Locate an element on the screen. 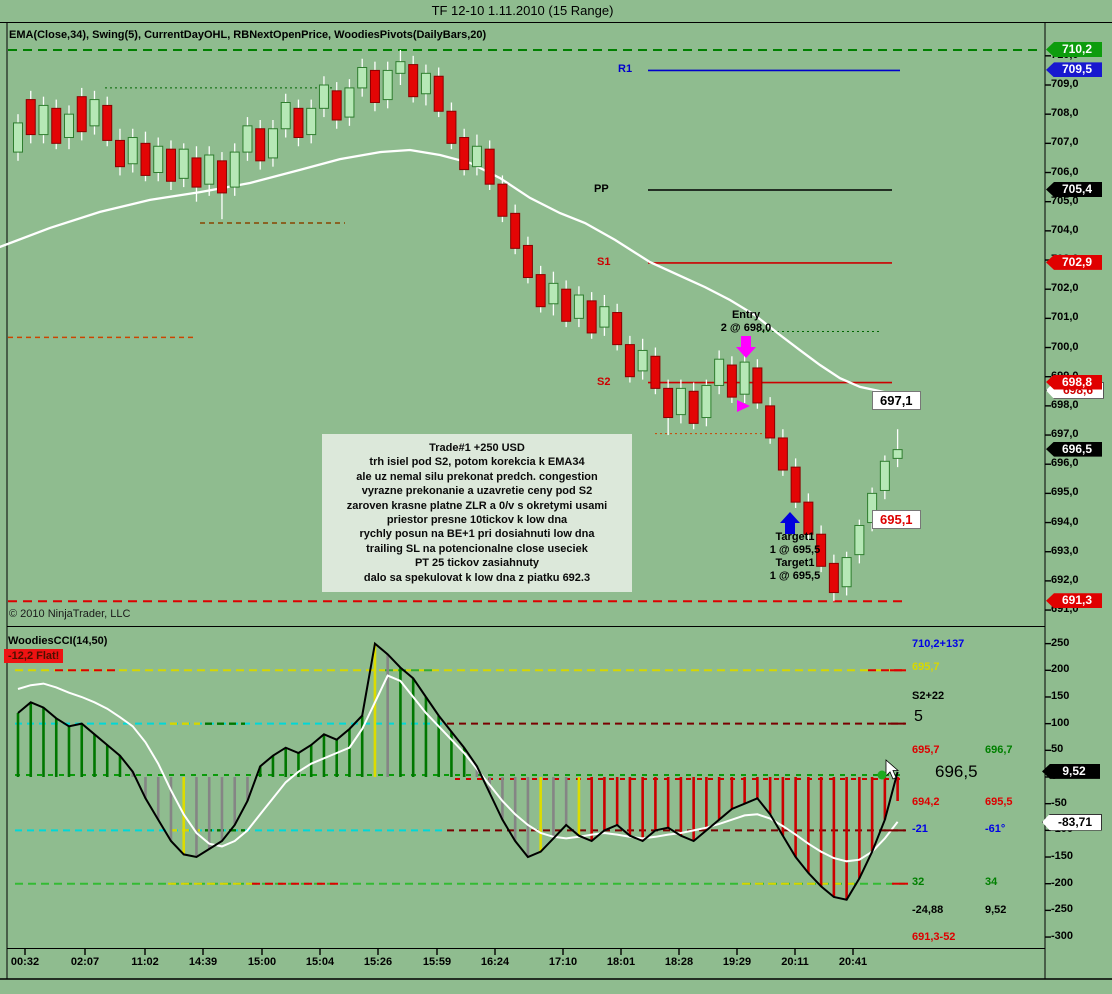 The height and width of the screenshot is (994, 1112). cci-axis-tick: -150 is located at coordinates (1062, 856).